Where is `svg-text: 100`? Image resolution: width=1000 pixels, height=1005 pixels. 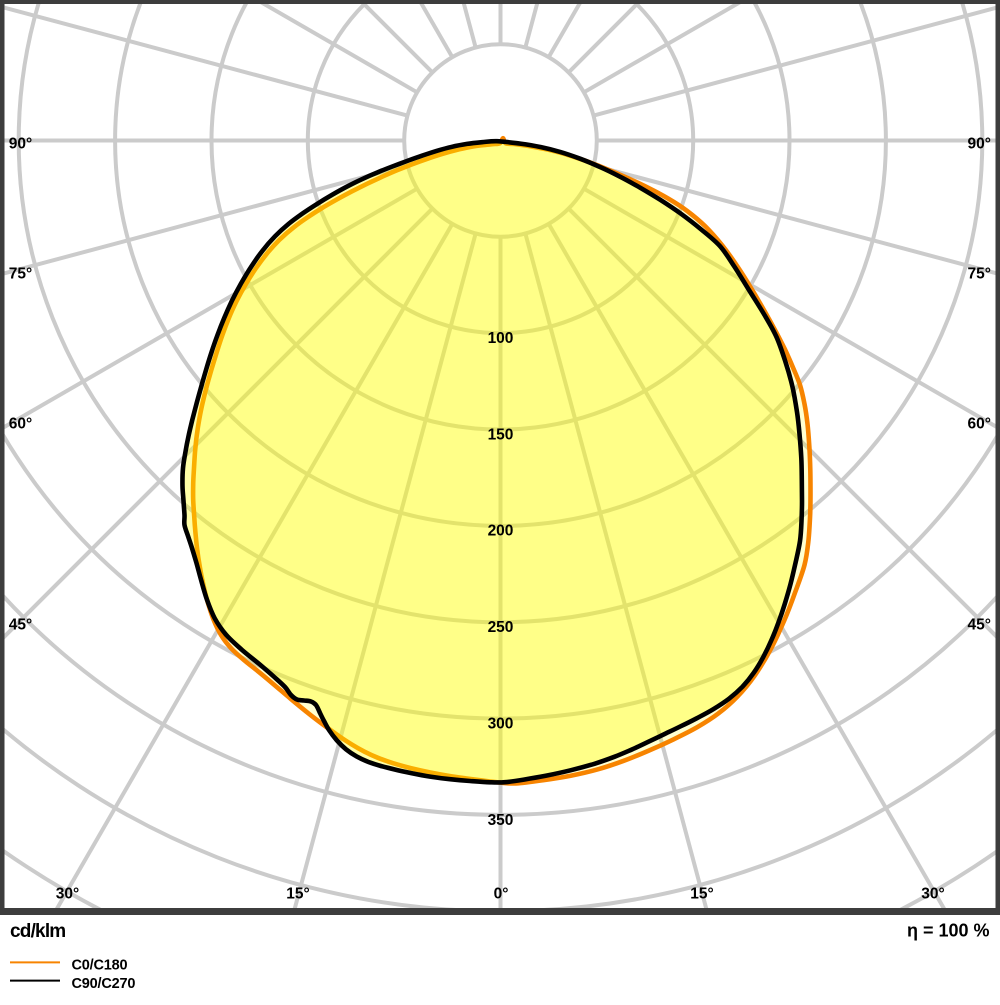
svg-text: 100 is located at coordinates (501, 338).